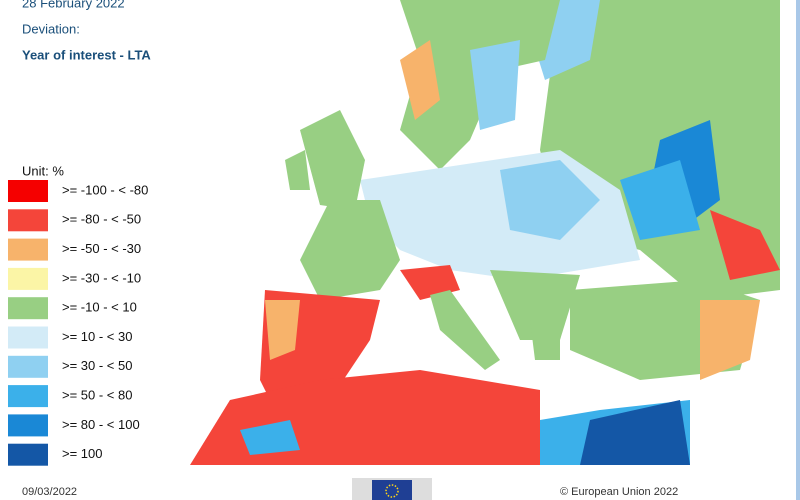 This screenshot has width=800, height=500. What do you see at coordinates (82, 453) in the screenshot?
I see `legend-label: >= 100` at bounding box center [82, 453].